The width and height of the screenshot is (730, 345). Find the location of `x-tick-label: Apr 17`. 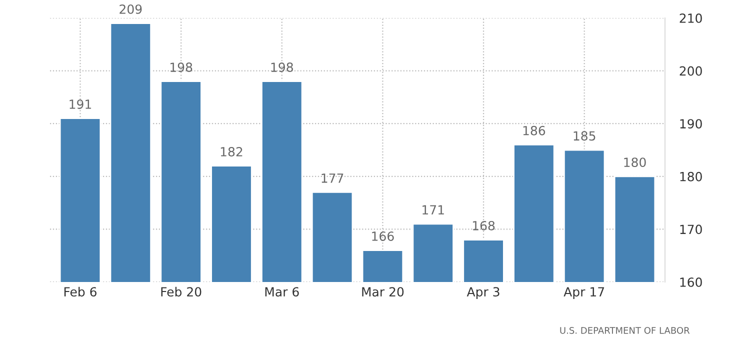

x-tick-label: Apr 17 is located at coordinates (584, 293).